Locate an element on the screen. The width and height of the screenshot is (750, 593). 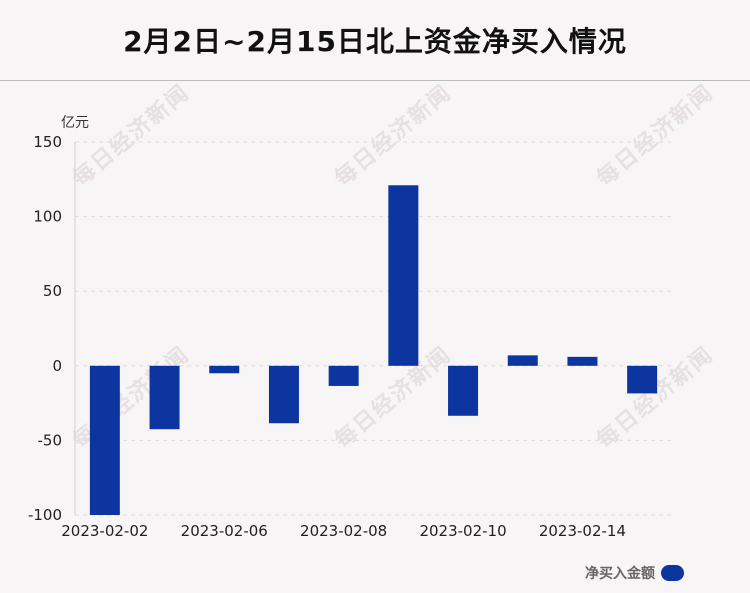
legend: 净买入金额 is located at coordinates (634, 573).